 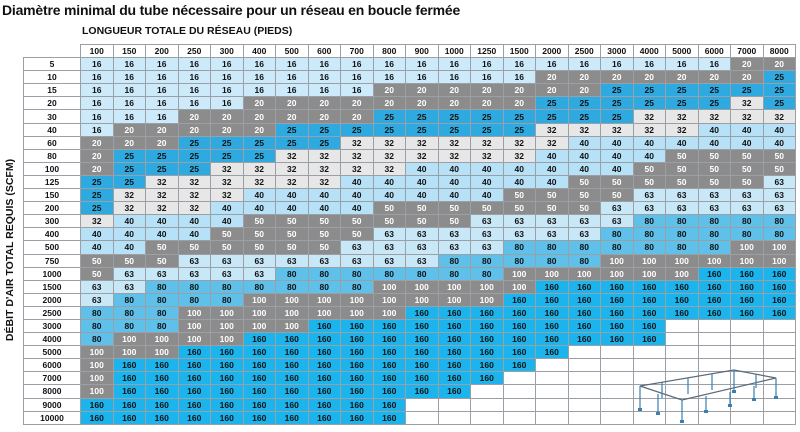 What do you see at coordinates (409, 391) in the screenshot?
I see `table-row: 8000 100 160 160 160 160 160 160 160 160 160 160 160` at bounding box center [409, 391].